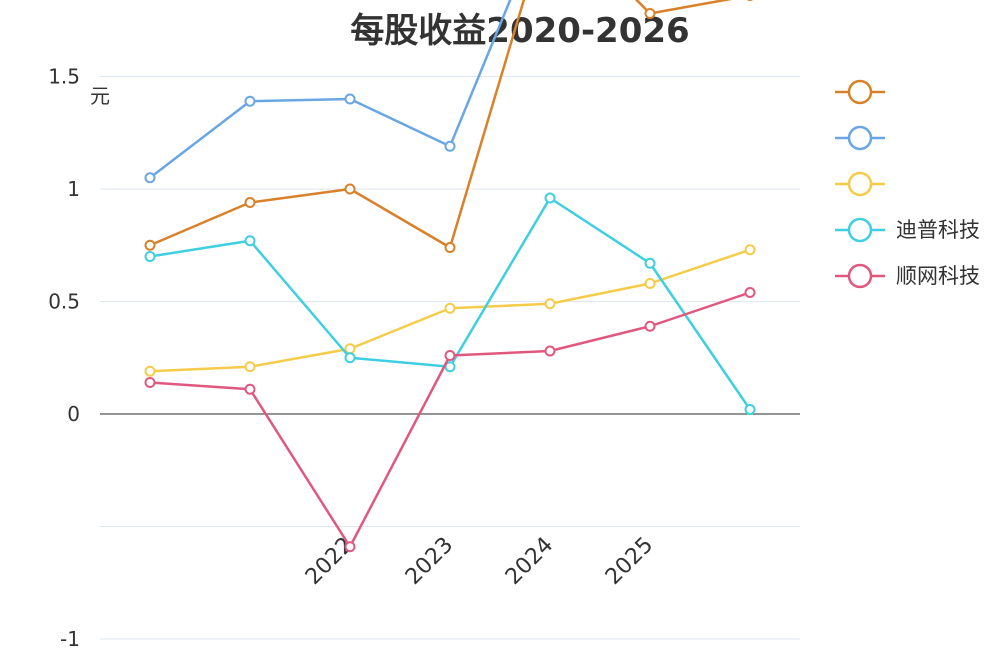 The image size is (1000, 666). Describe the element at coordinates (100, 96) in the screenshot. I see `y-axis-unit: 元` at that location.